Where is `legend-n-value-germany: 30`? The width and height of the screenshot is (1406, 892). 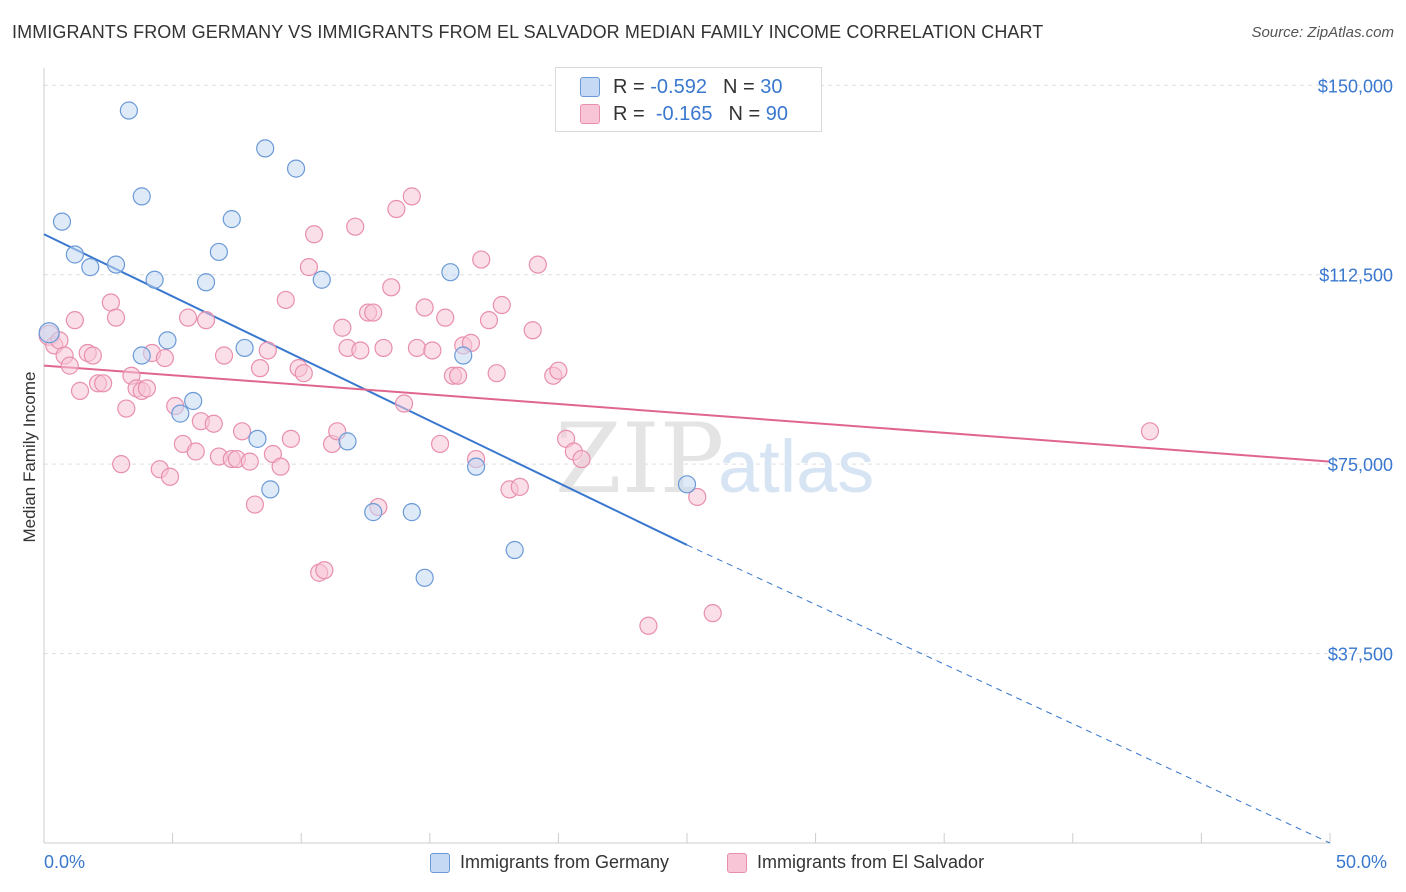 legend-n-value-germany: 30 is located at coordinates (771, 86).